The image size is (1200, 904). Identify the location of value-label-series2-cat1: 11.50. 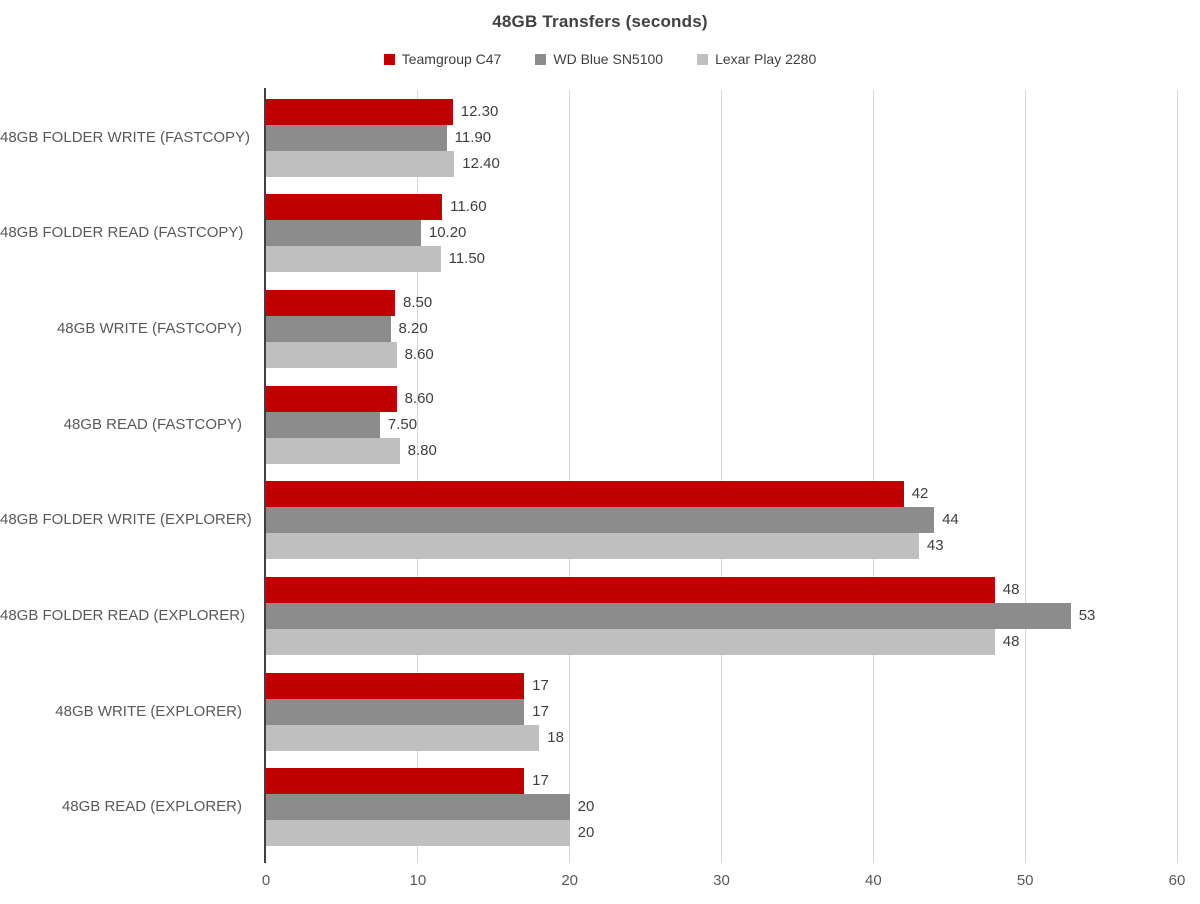
(467, 259).